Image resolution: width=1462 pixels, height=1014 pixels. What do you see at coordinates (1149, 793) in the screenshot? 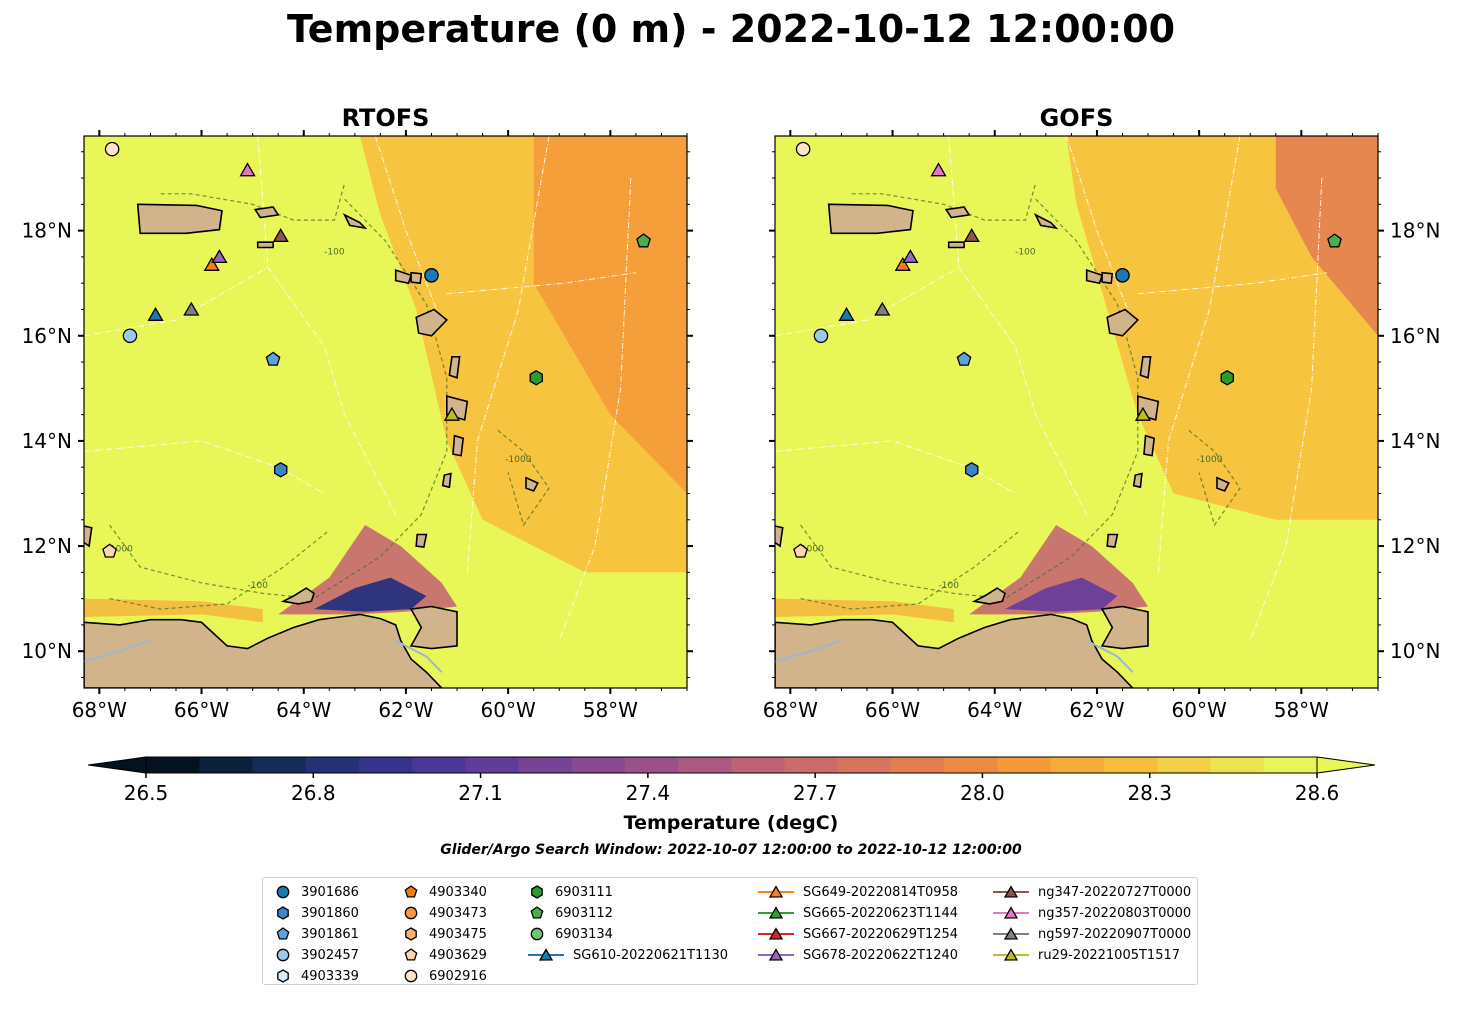
I see `colorbar-tick-label: 28.3` at bounding box center [1149, 793].